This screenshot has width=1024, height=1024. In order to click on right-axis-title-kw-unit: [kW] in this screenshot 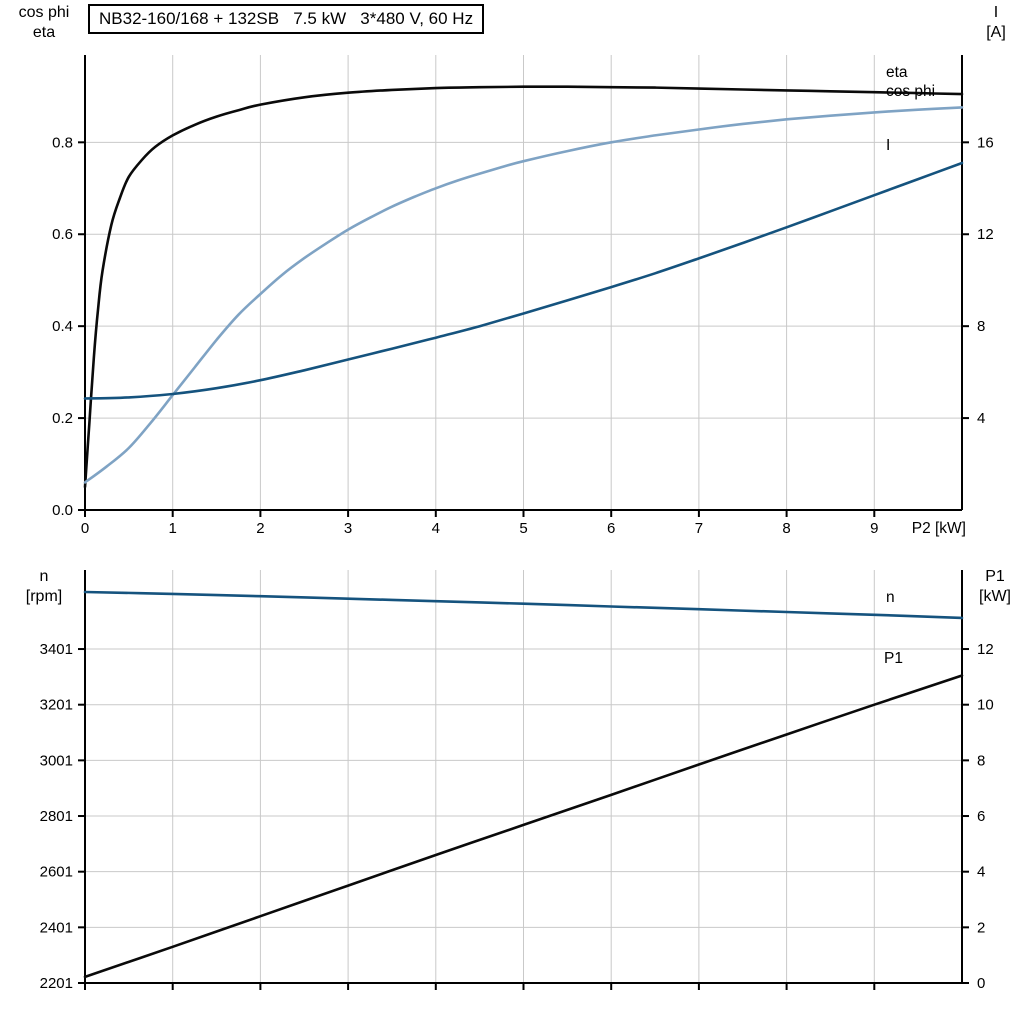, I will do `click(995, 596)`.